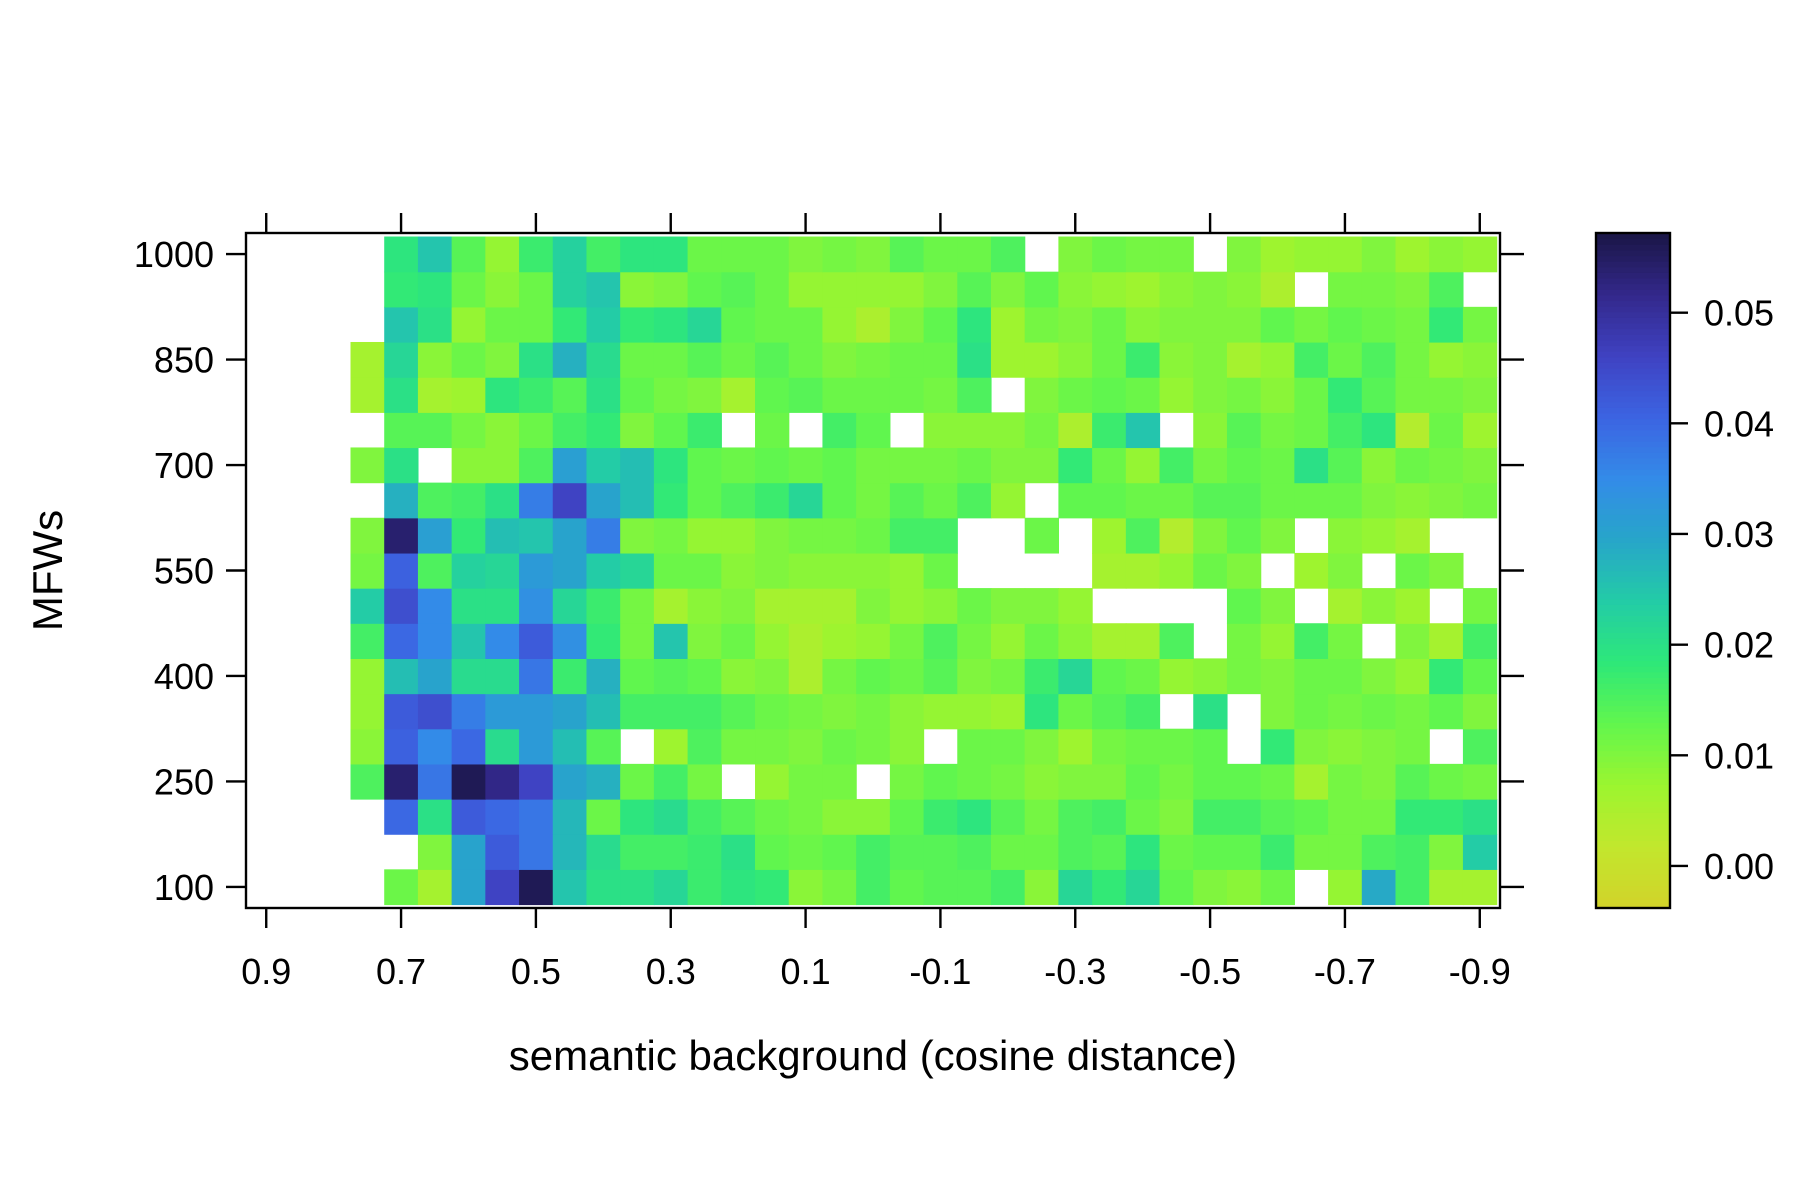 The height and width of the screenshot is (1200, 1800). I want to click on x-tick-label: 0.3, so click(671, 971).